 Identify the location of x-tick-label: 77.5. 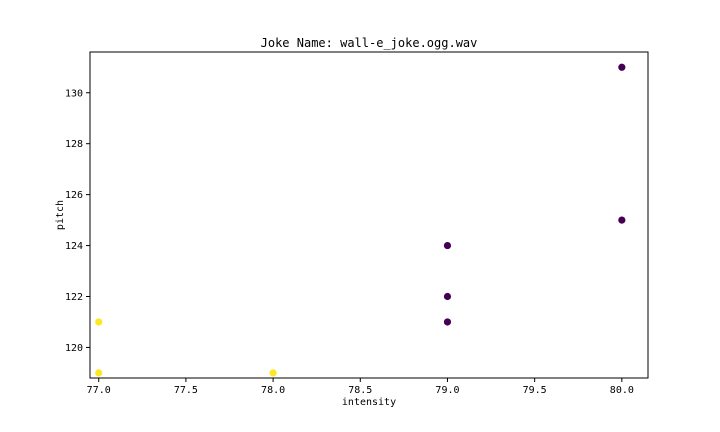
(186, 390).